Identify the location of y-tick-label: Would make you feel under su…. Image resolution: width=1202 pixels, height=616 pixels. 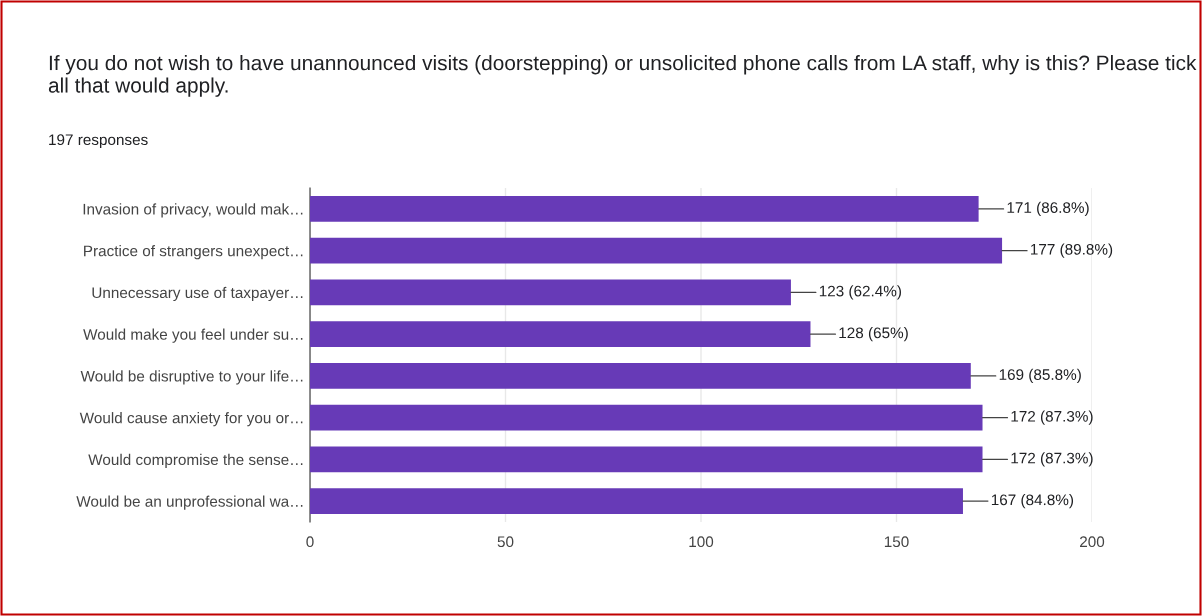
(193, 335).